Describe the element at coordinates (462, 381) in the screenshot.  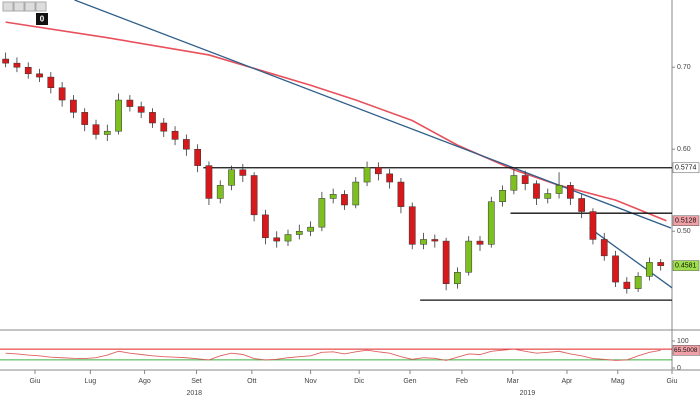
I see `x-tick-label: Feb` at that location.